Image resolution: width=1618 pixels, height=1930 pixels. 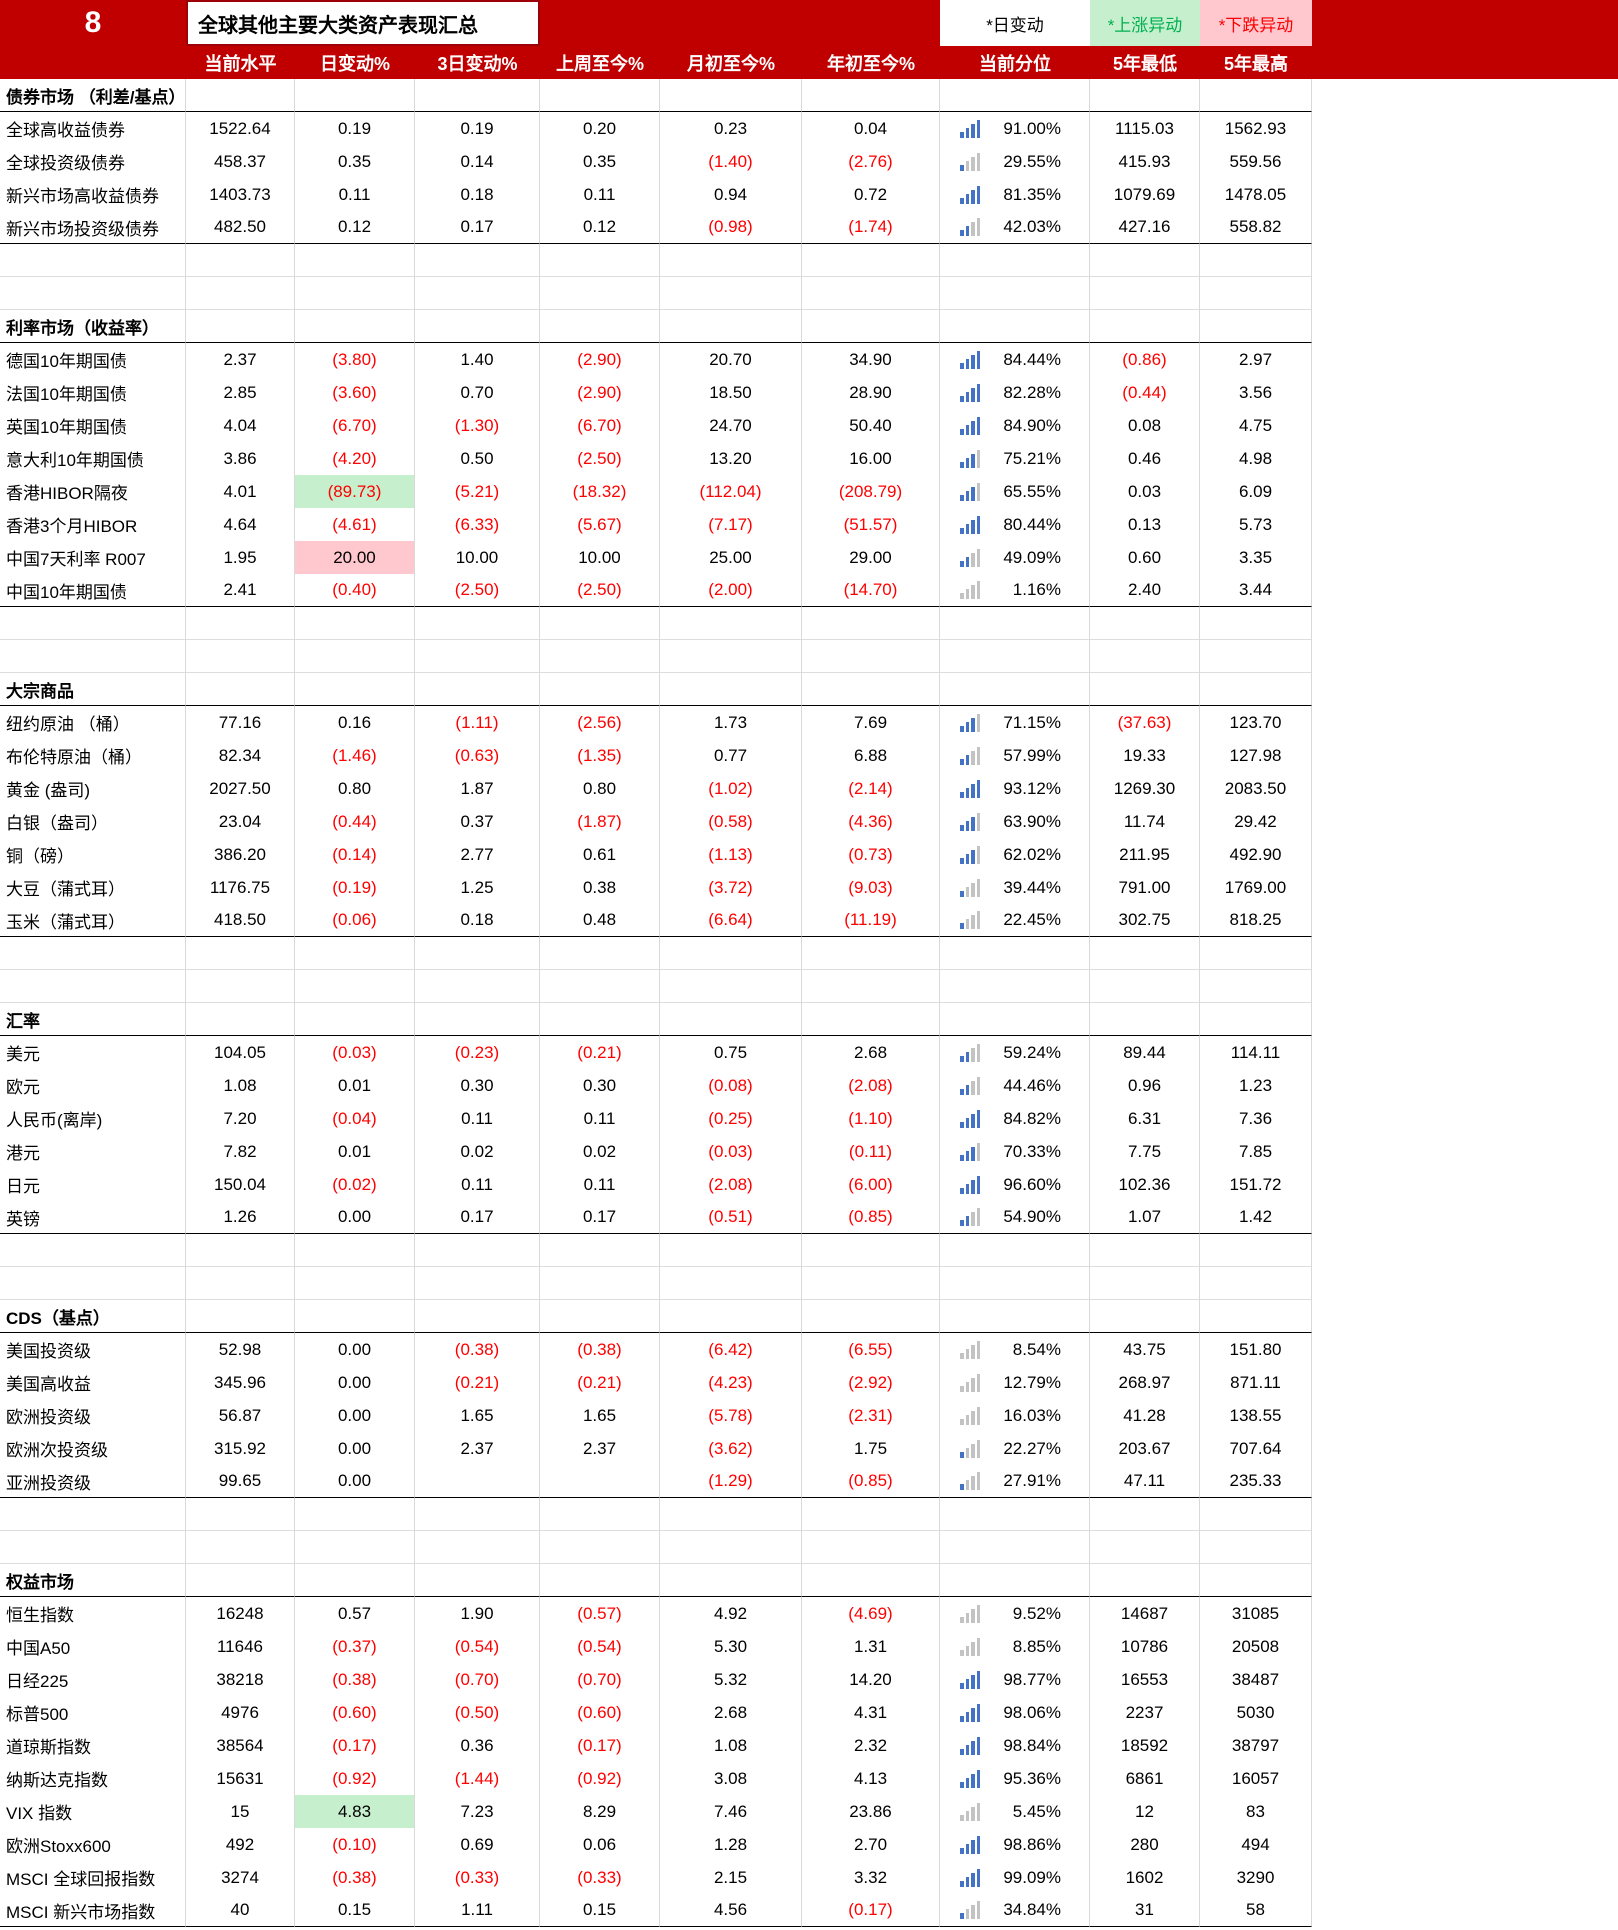 What do you see at coordinates (477, 458) in the screenshot?
I see `cell-3day-change: 0.50` at bounding box center [477, 458].